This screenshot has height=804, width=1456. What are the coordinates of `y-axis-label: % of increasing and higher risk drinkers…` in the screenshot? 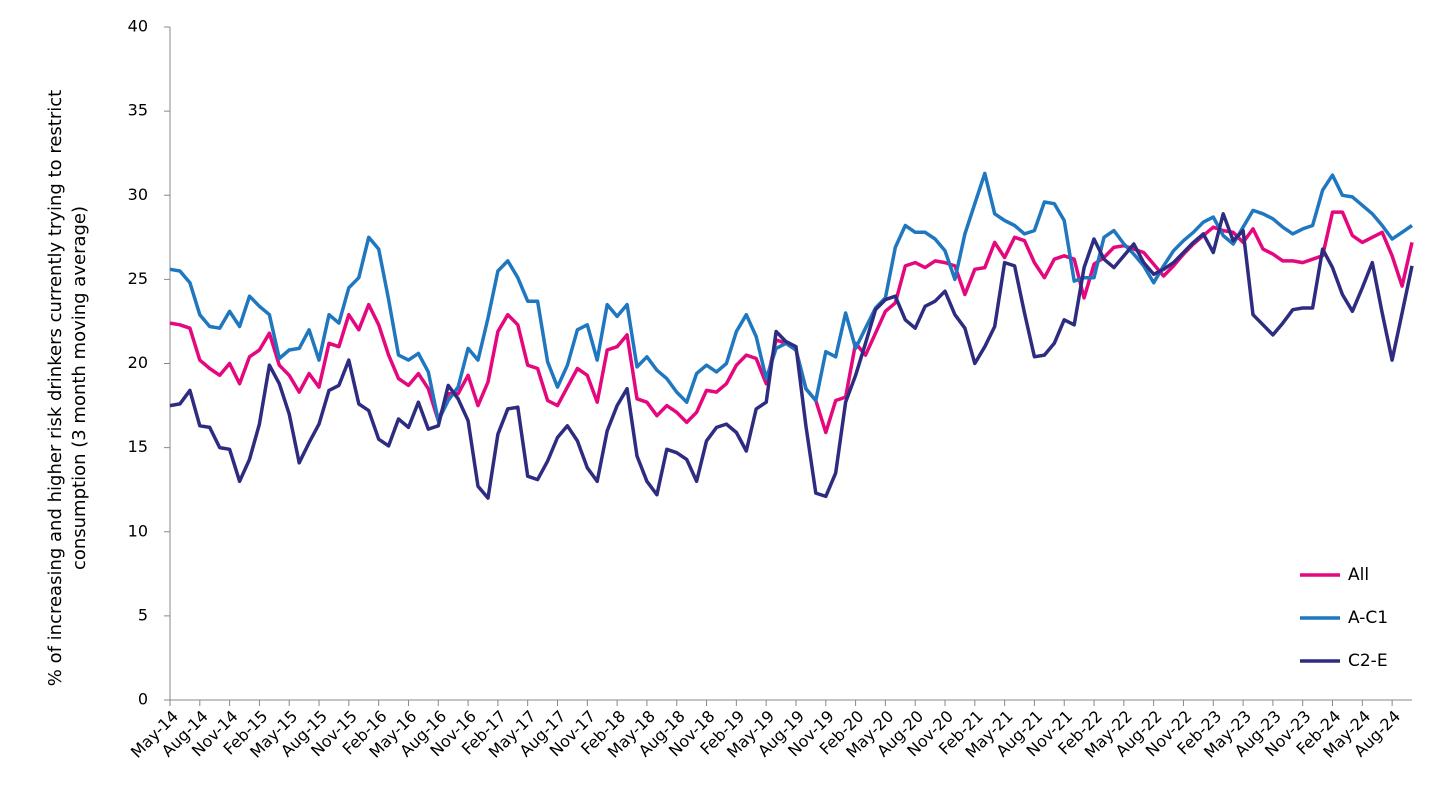 It's located at (67, 388).